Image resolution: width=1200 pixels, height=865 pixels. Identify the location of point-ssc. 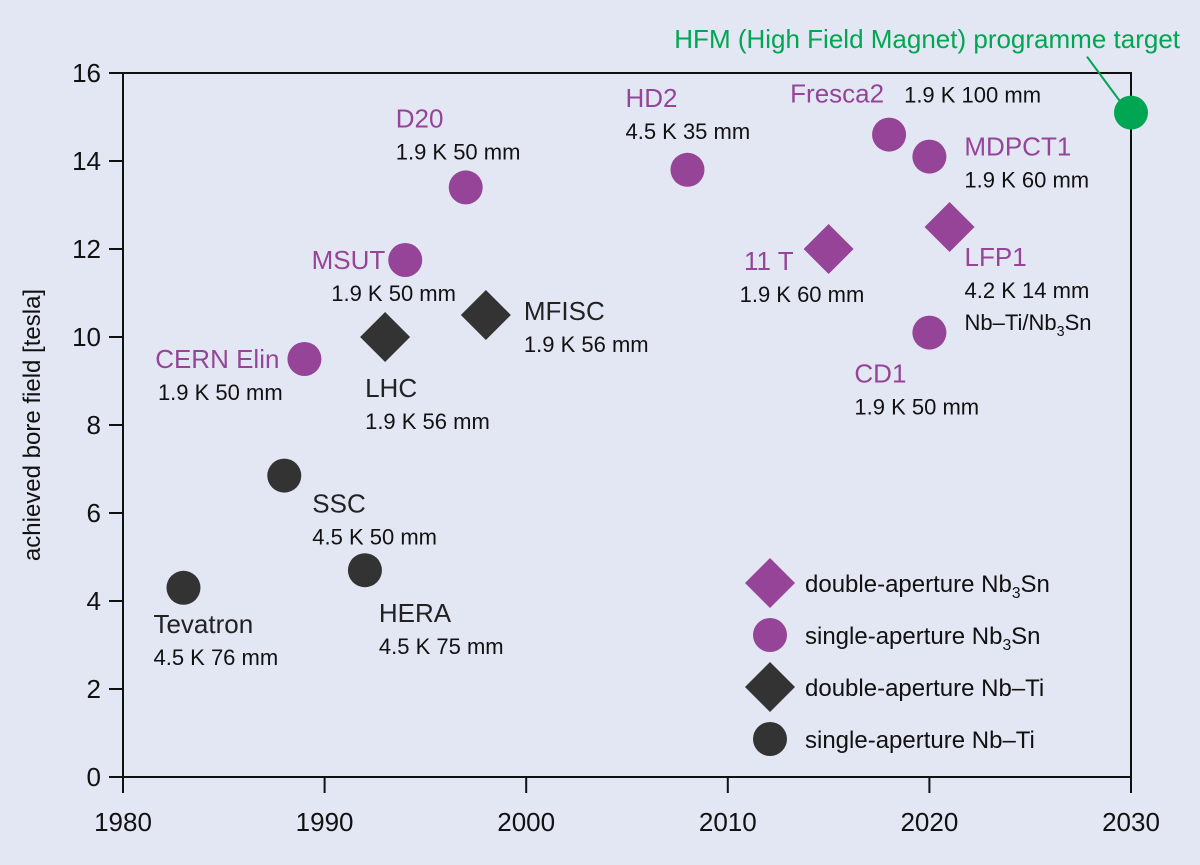
(284, 475).